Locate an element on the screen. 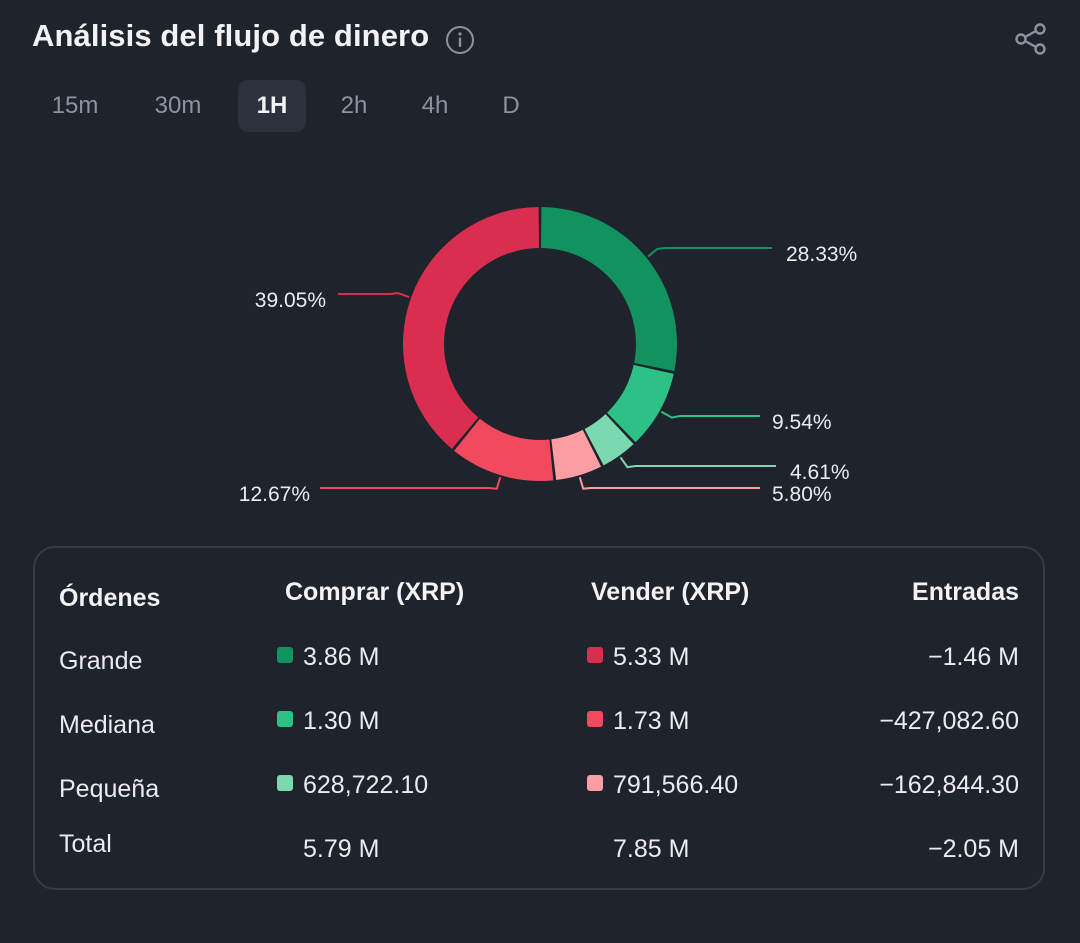 The height and width of the screenshot is (943, 1080). sell-value-pequena: 791,566.40 is located at coordinates (662, 785).